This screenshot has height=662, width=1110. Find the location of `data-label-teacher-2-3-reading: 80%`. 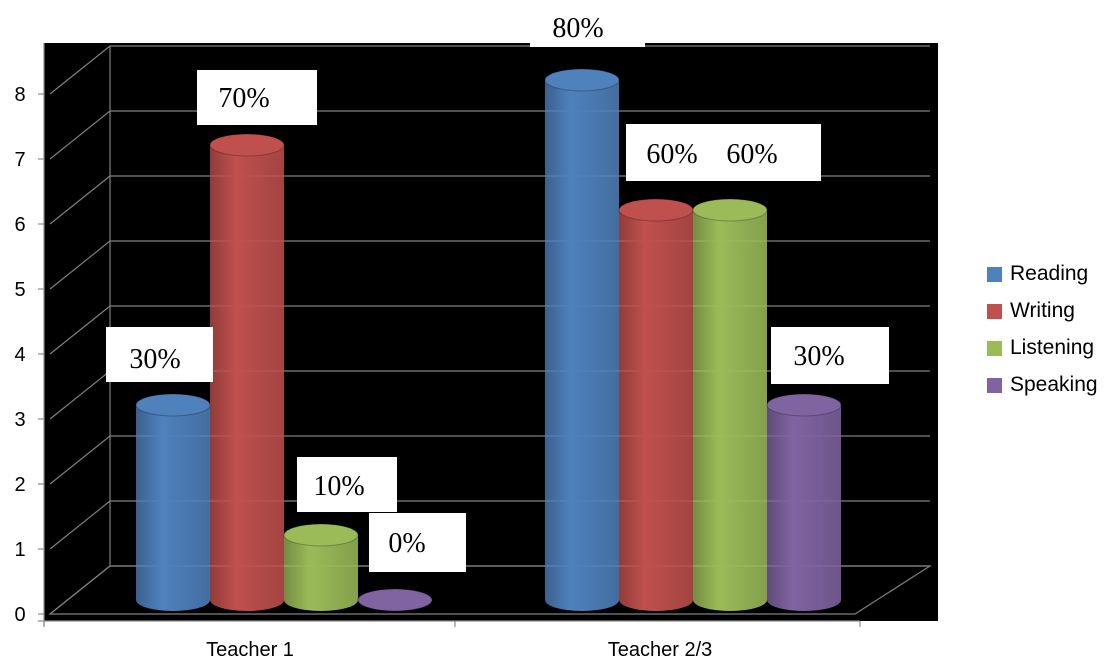

data-label-teacher-2-3-reading: 80% is located at coordinates (577, 28).